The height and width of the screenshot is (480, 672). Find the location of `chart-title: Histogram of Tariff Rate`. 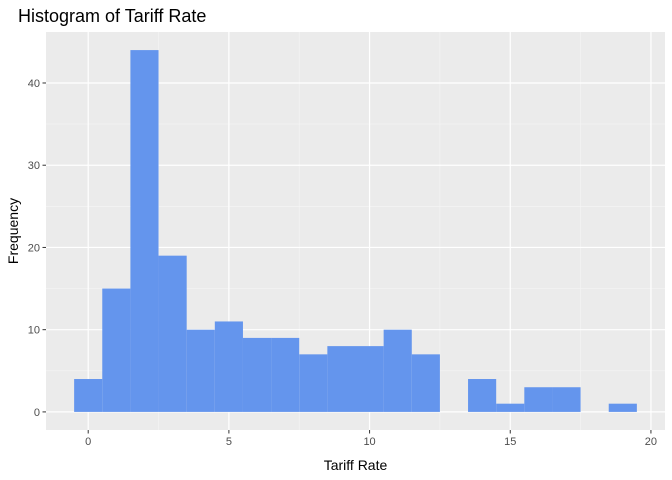

chart-title: Histogram of Tariff Rate is located at coordinates (112, 16).